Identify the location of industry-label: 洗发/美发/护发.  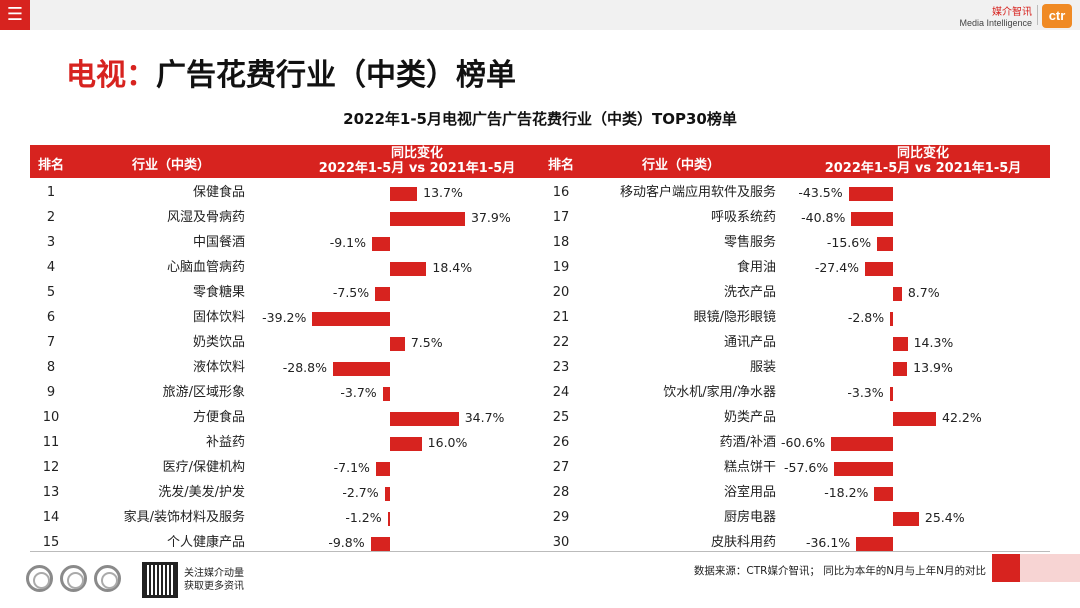
(201, 492).